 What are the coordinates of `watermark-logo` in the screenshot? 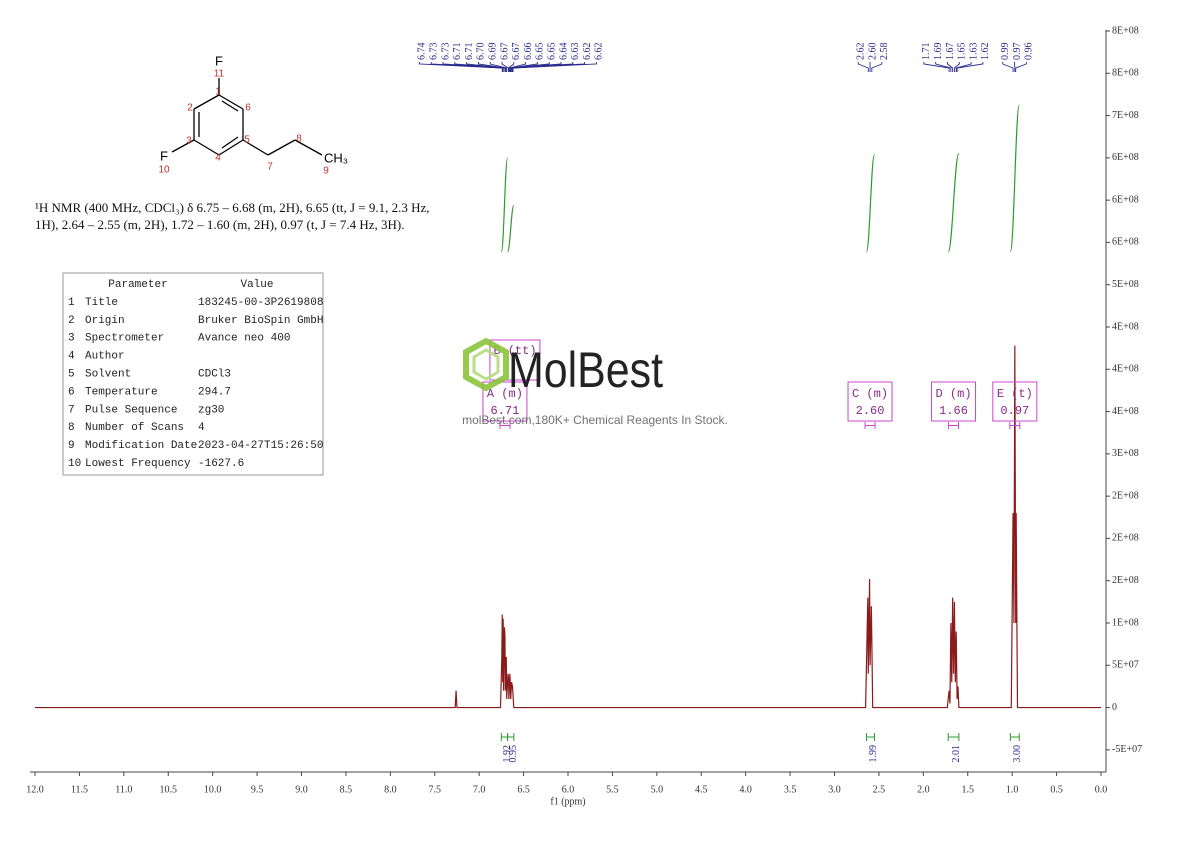 It's located at (486, 364).